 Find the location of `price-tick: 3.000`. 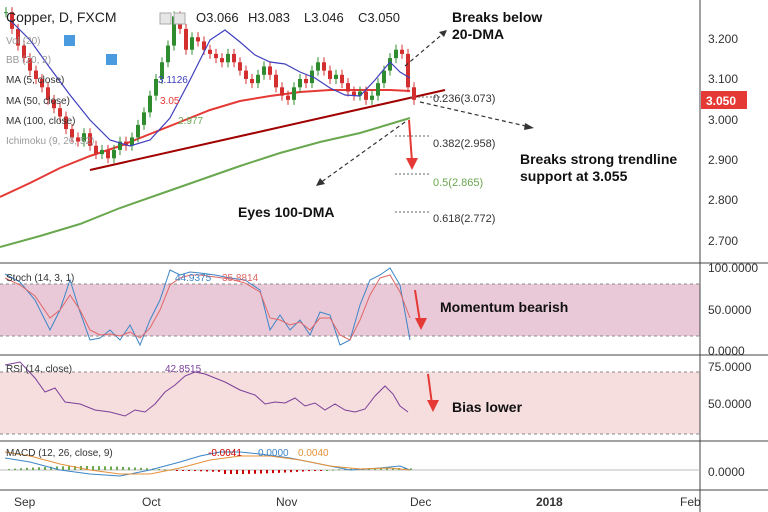

price-tick: 3.000 is located at coordinates (723, 120).